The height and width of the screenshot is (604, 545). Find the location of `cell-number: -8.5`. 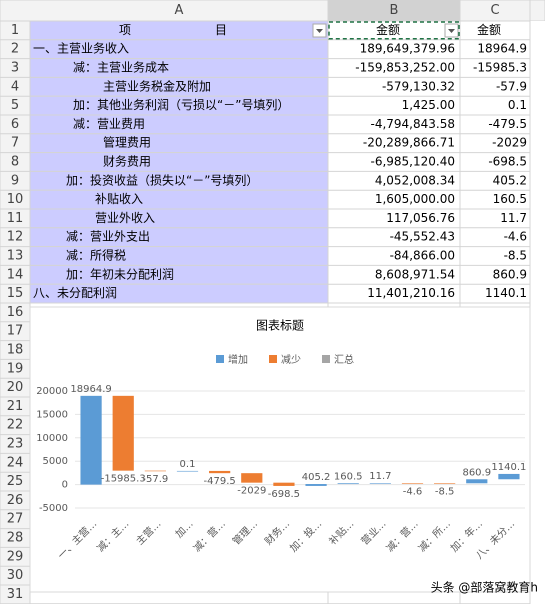

cell-number: -8.5 is located at coordinates (515, 256).